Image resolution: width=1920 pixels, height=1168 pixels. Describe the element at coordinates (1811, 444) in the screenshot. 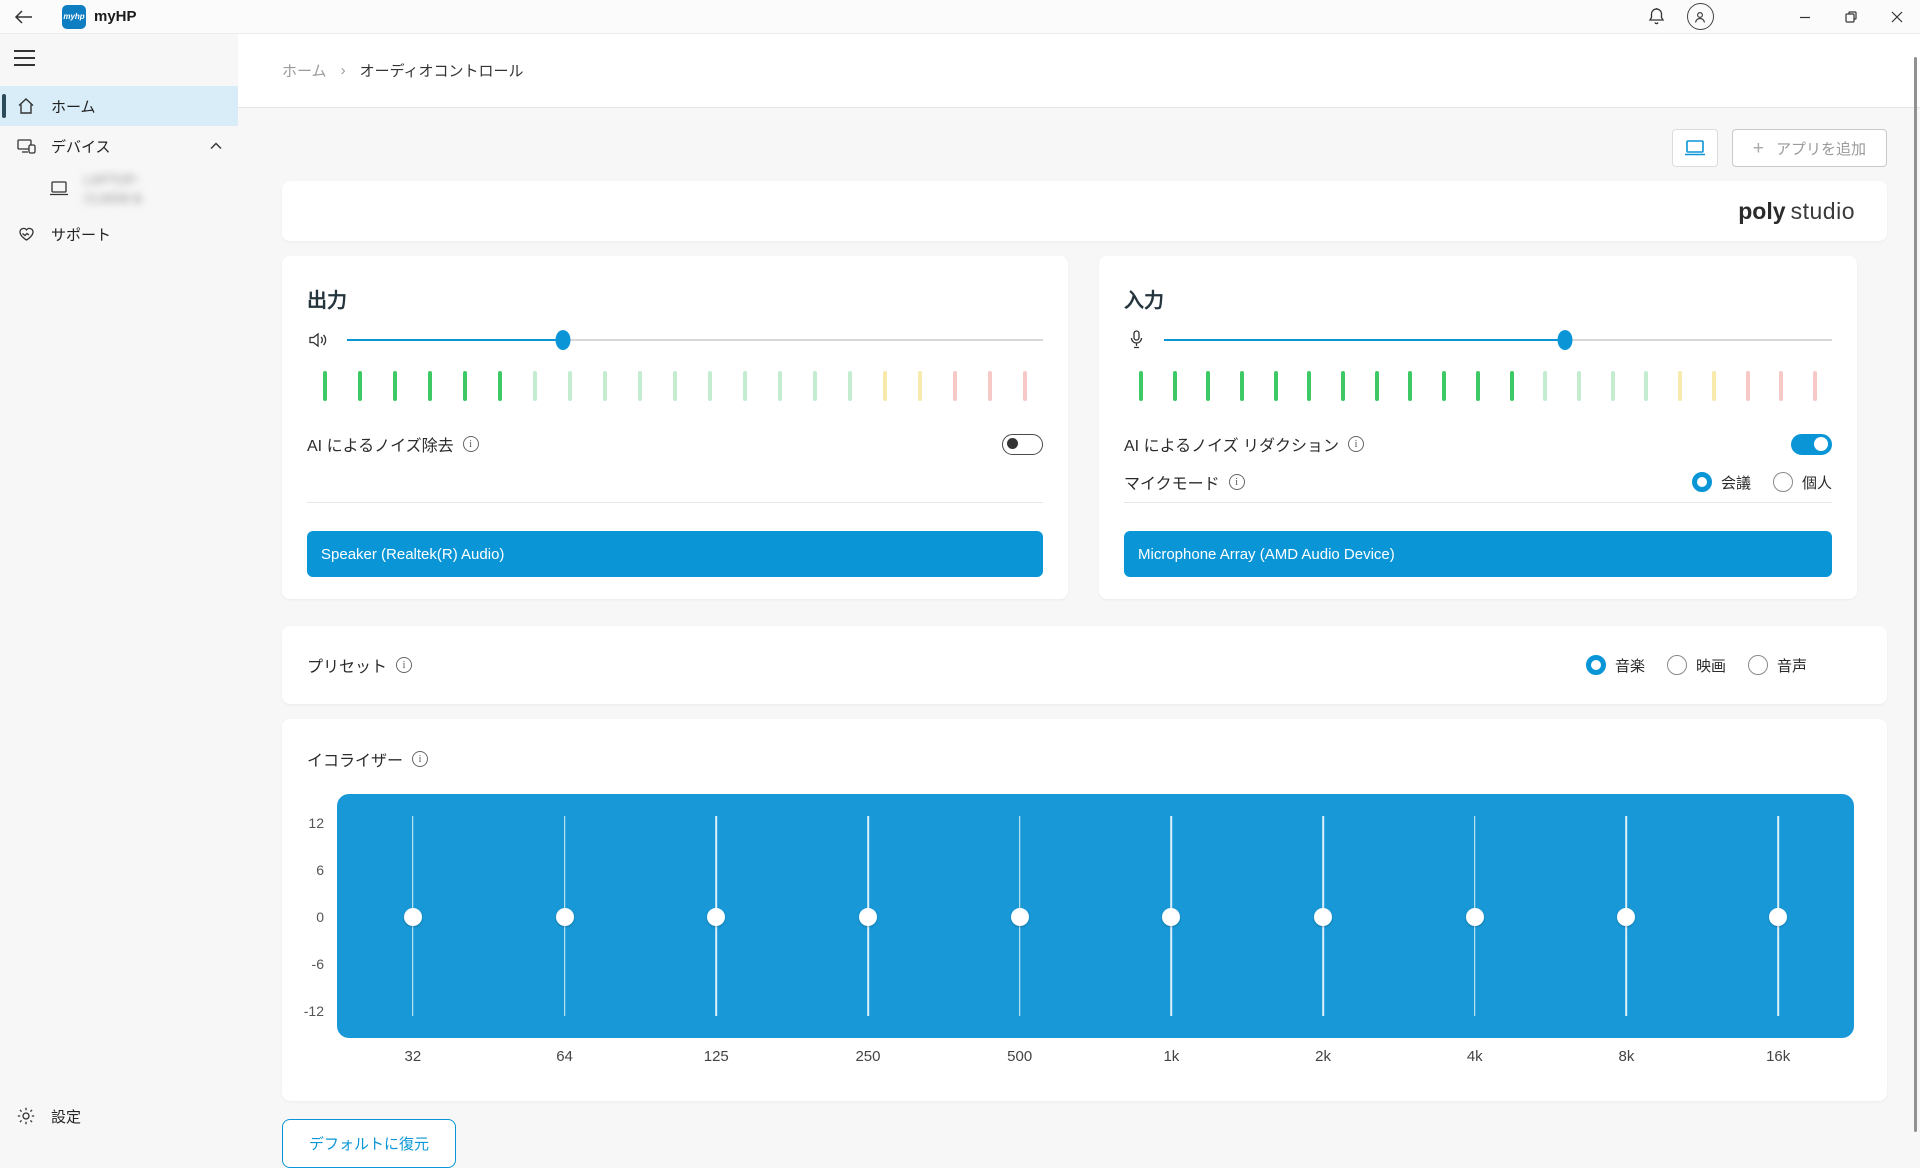

I see `input-noise-toggle` at that location.